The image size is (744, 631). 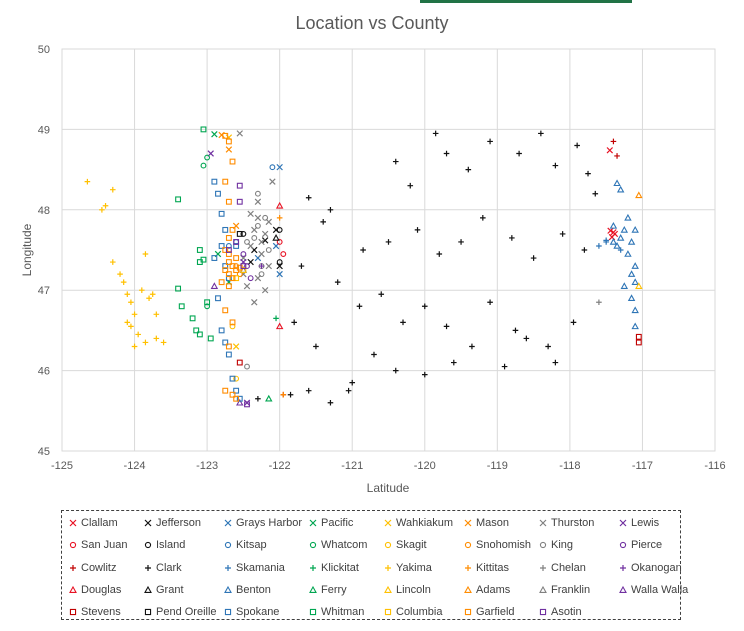 I want to click on legend-label: Snohomish, so click(x=504, y=545).